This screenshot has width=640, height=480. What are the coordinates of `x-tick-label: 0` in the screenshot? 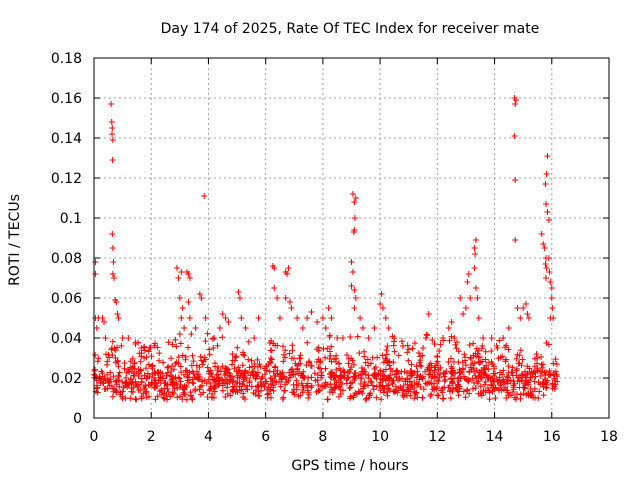 It's located at (94, 437).